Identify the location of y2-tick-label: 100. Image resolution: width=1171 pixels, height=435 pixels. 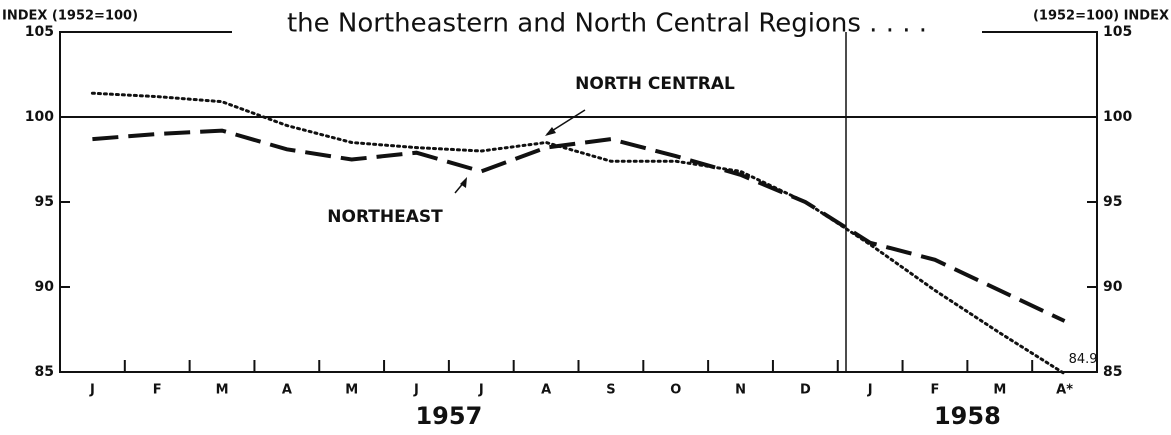
(1117, 117).